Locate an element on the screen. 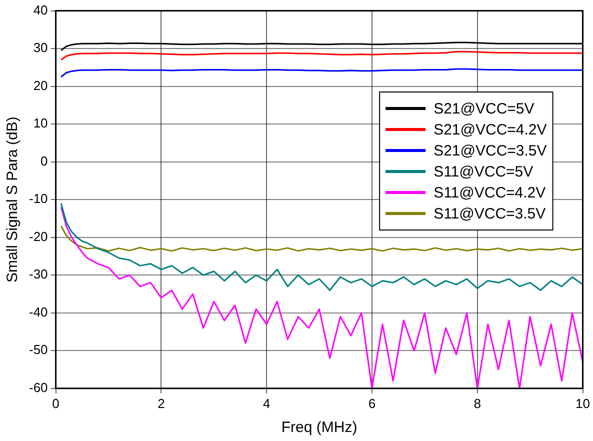 Image resolution: width=593 pixels, height=441 pixels. y-tick-label: 20 is located at coordinates (40, 85).